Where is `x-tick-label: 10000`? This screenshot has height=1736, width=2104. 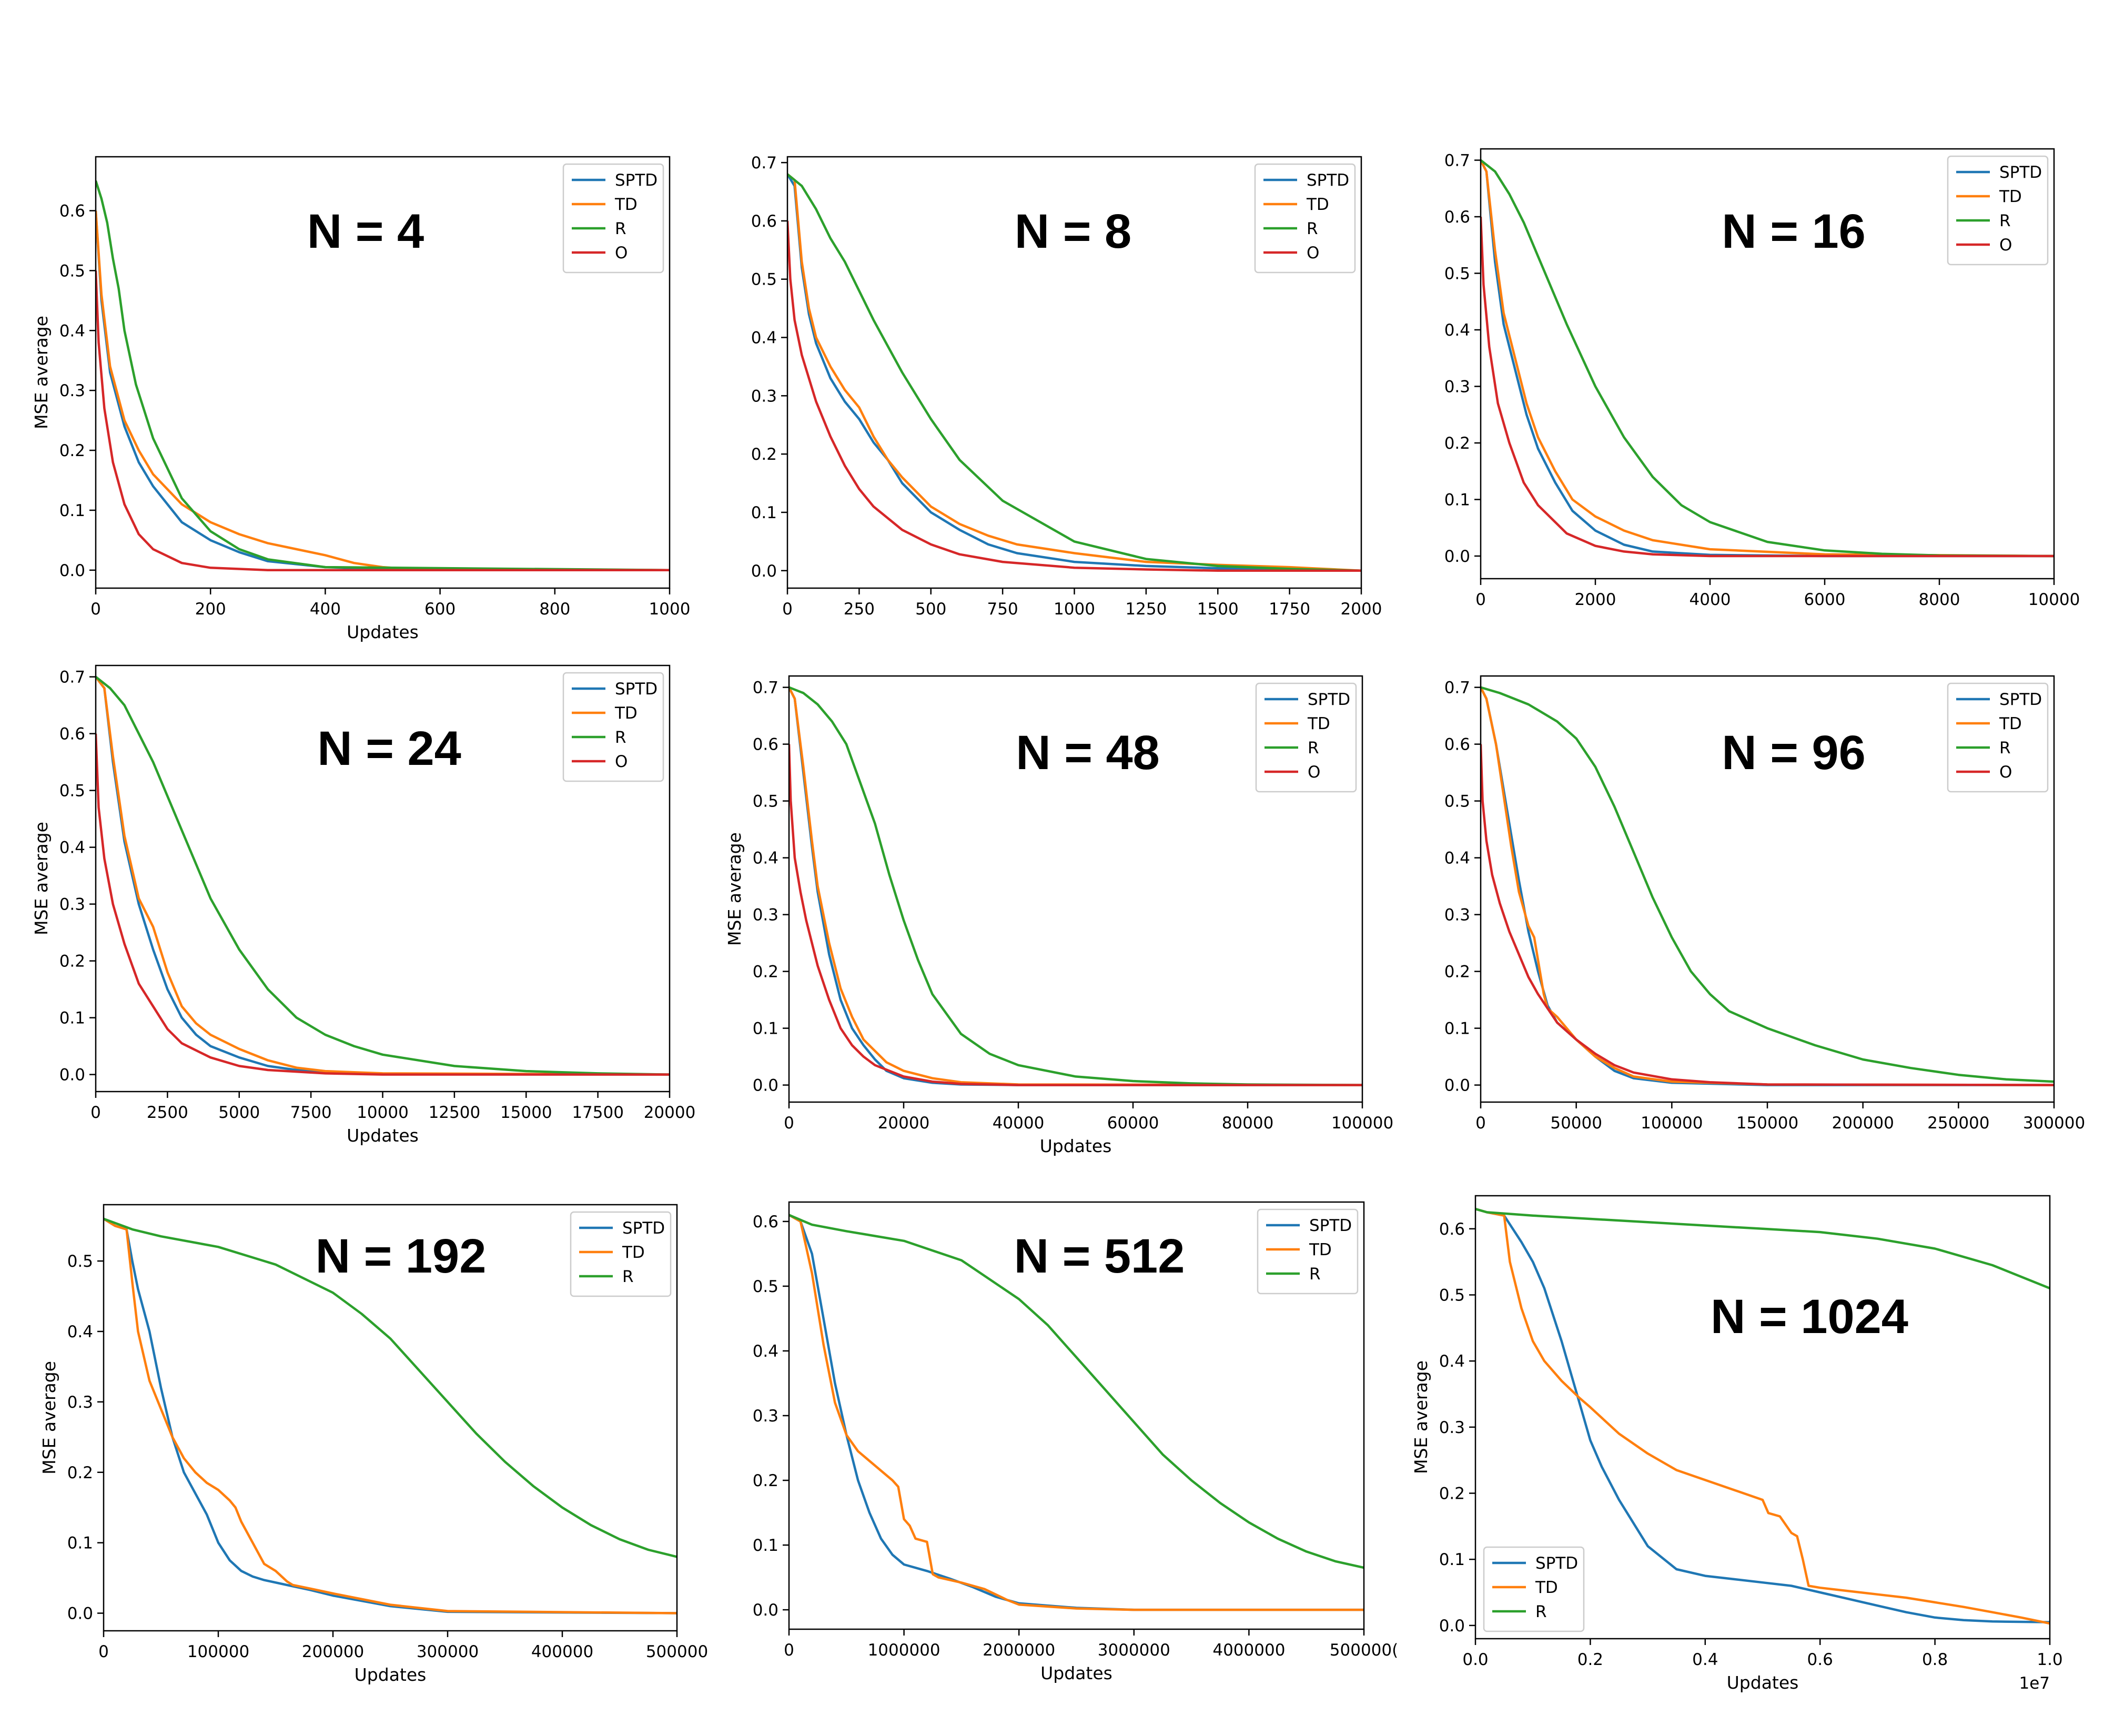 x-tick-label: 10000 is located at coordinates (383, 1112).